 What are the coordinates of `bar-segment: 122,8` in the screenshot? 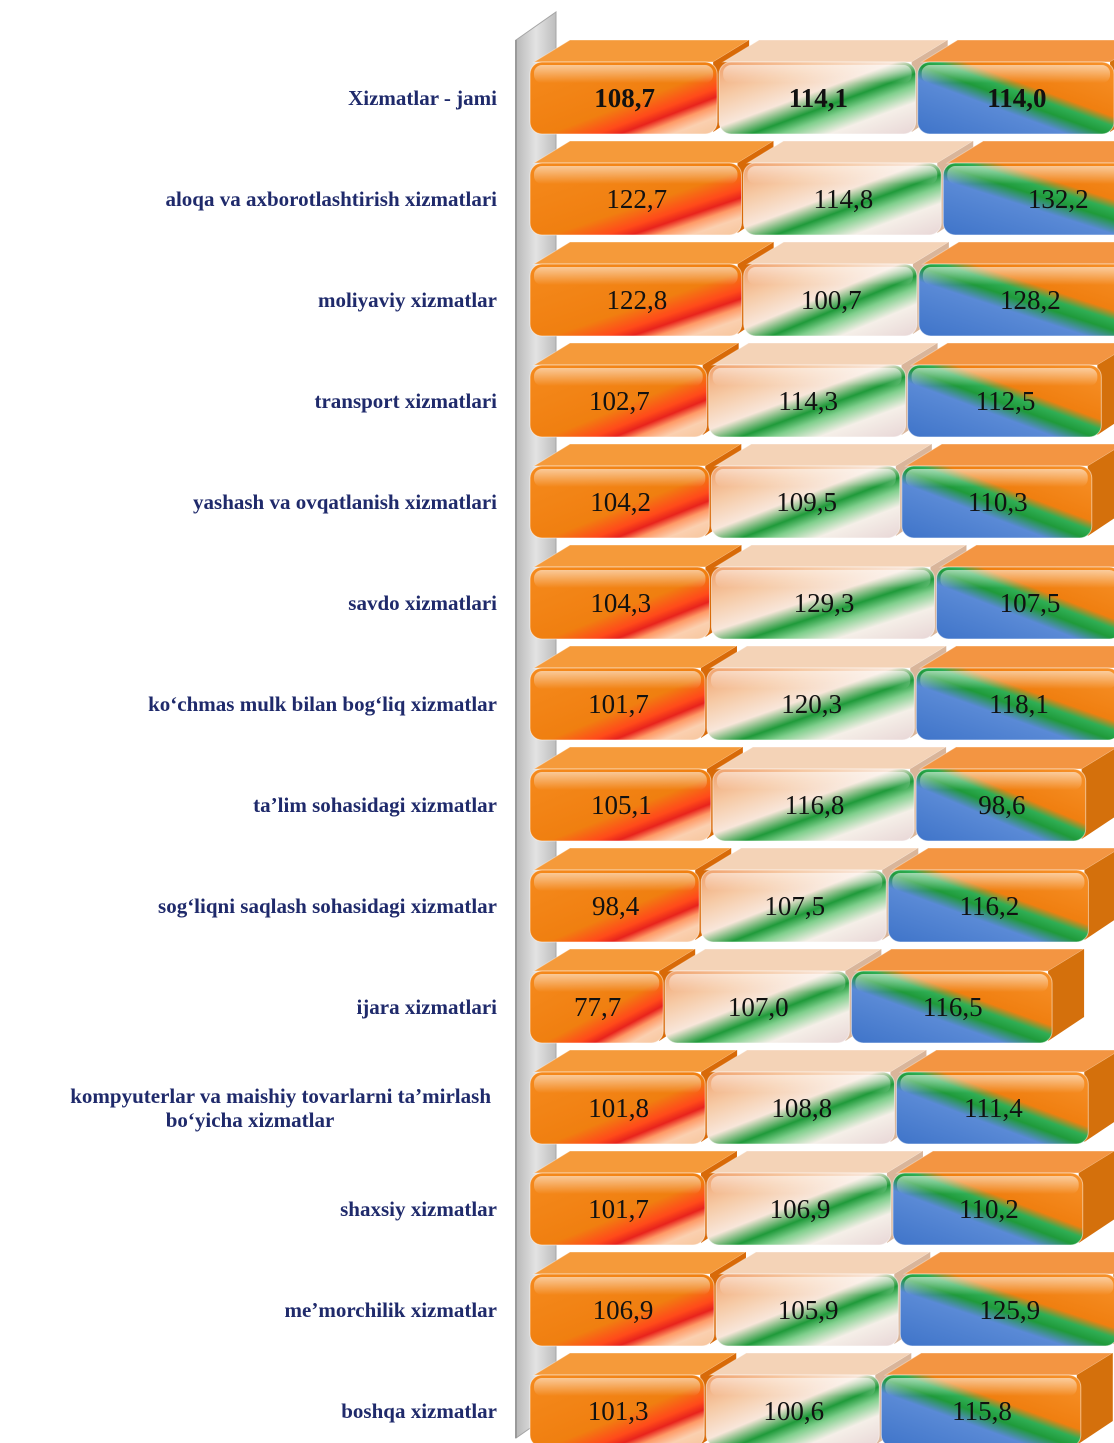 It's located at (652, 289).